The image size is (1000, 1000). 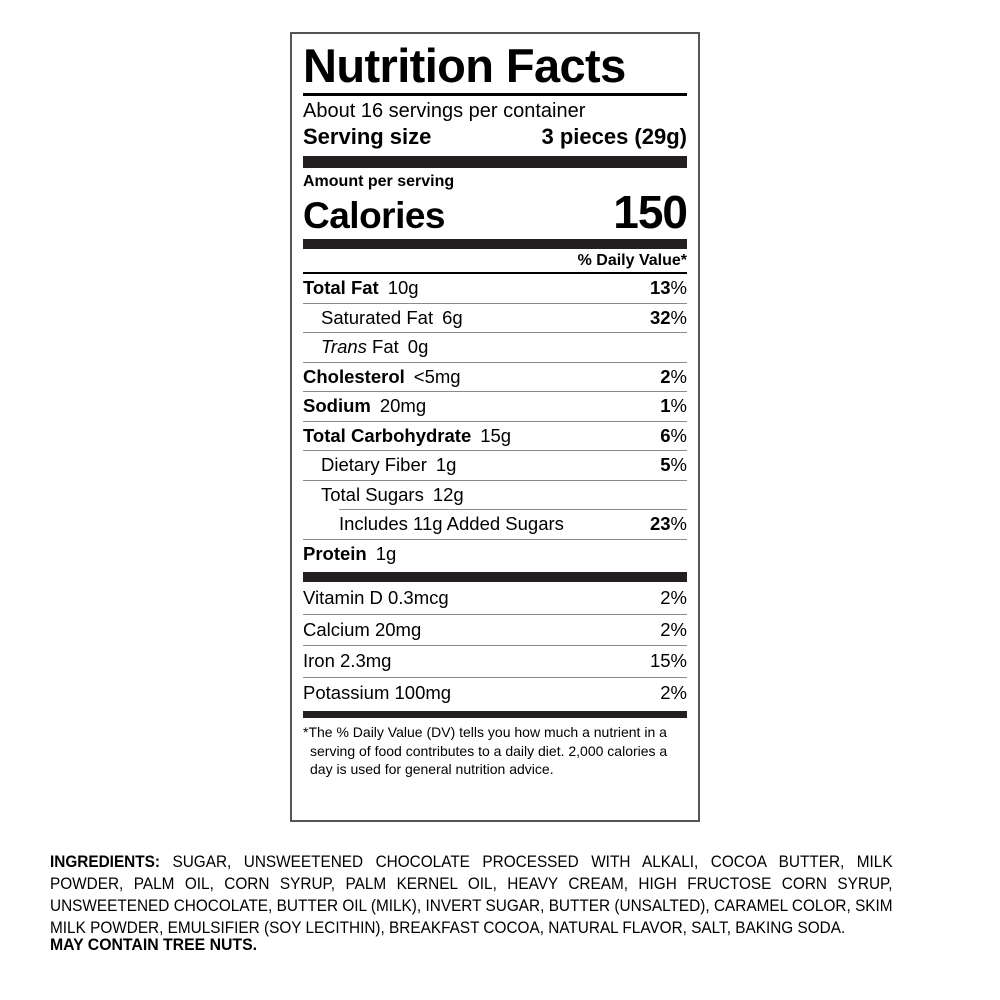 I want to click on nutrient-row: Saturated Fat 6g 32%, so click(x=495, y=317).